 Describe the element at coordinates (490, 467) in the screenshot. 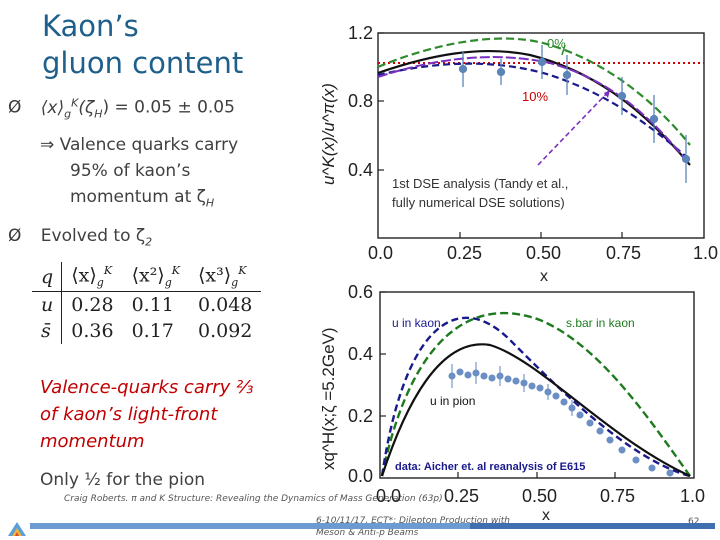

I see `label-data-source: data: Aicher et. al reanalysis of E615` at that location.